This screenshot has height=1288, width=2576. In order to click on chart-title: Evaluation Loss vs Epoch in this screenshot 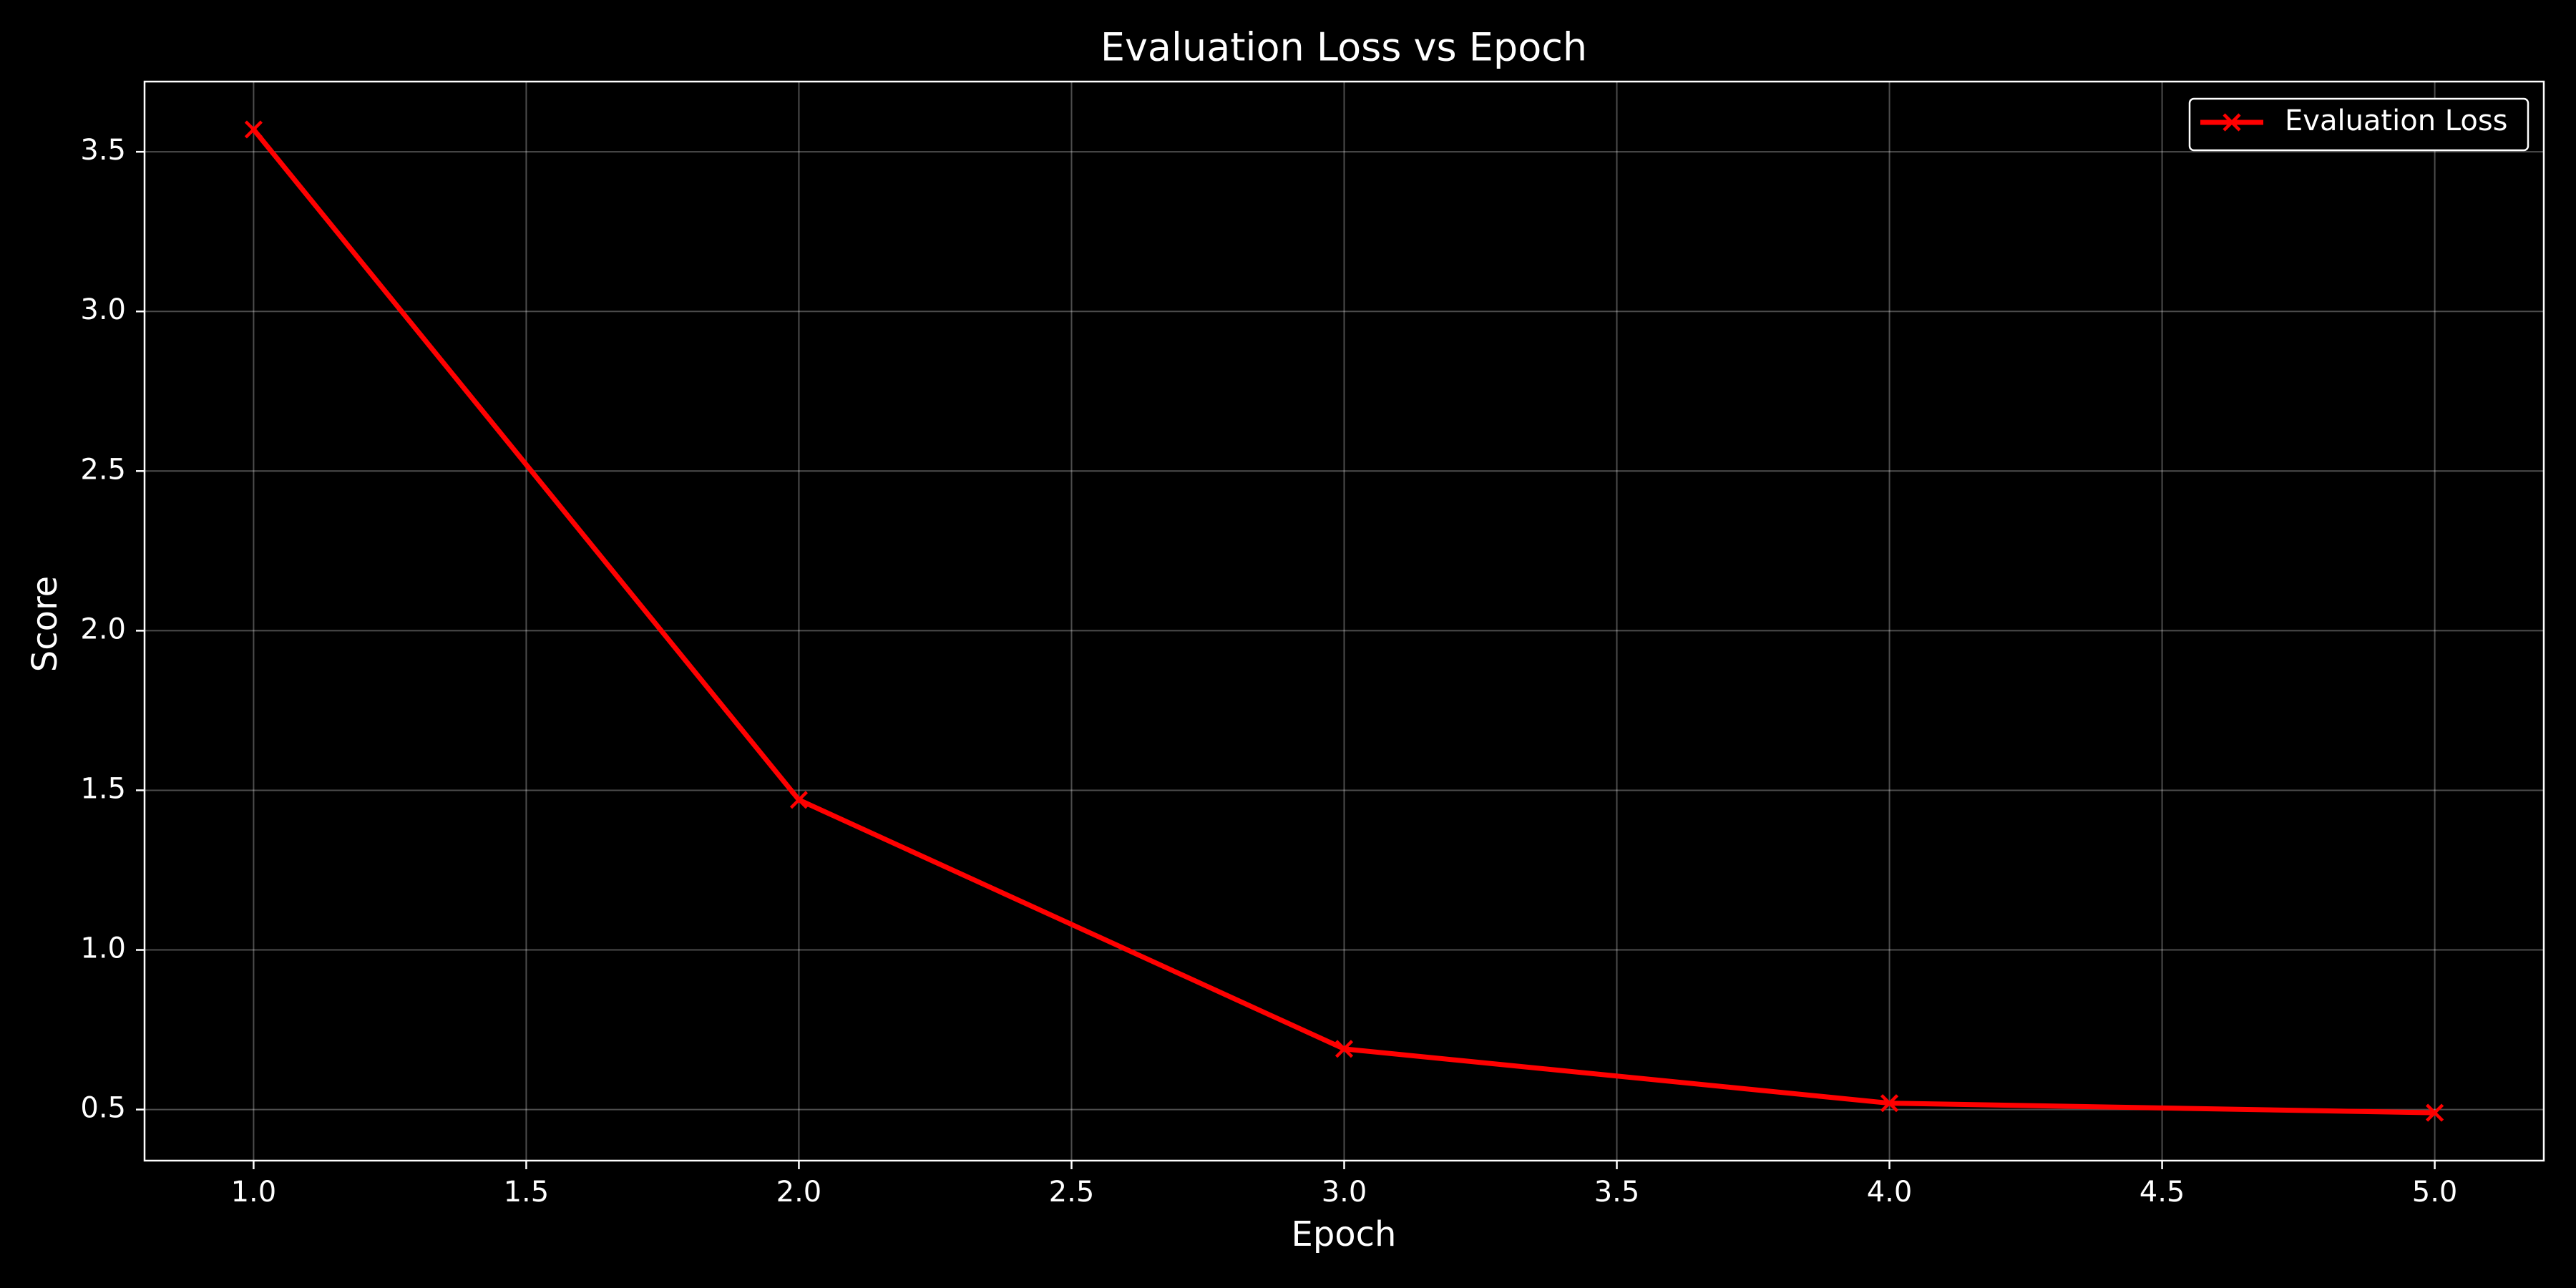, I will do `click(1344, 48)`.